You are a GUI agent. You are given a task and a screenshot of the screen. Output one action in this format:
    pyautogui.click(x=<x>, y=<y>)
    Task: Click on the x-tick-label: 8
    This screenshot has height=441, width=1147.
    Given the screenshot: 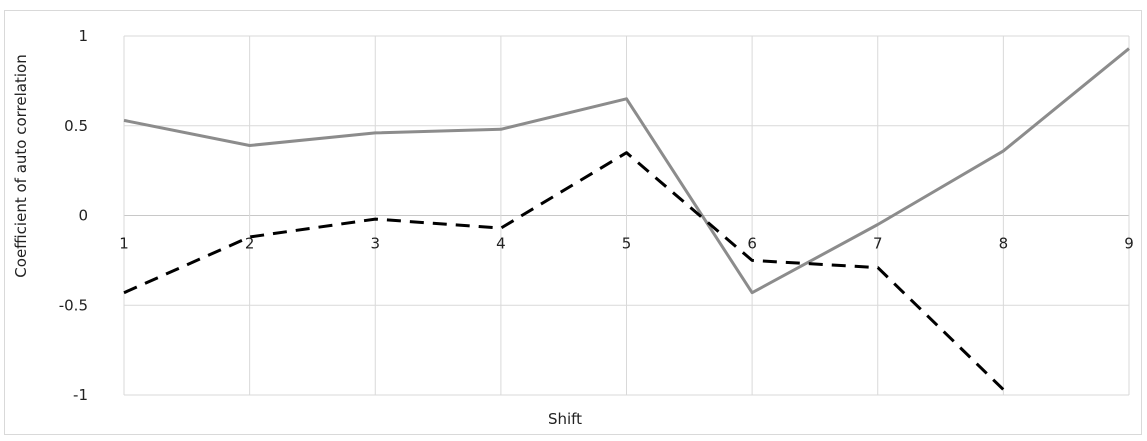 What is the action you would take?
    pyautogui.click(x=1004, y=244)
    